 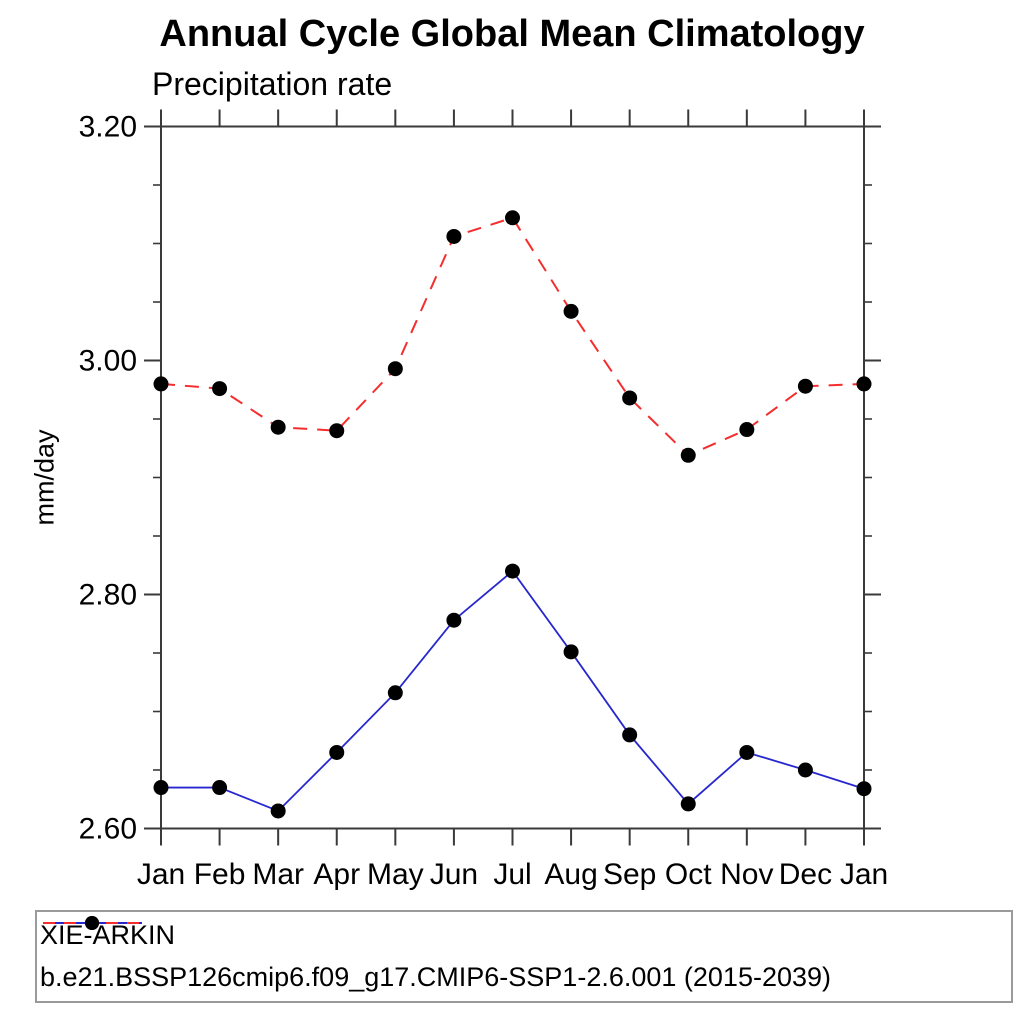 What do you see at coordinates (92, 923) in the screenshot?
I see `legend-line-sample-dashed` at bounding box center [92, 923].